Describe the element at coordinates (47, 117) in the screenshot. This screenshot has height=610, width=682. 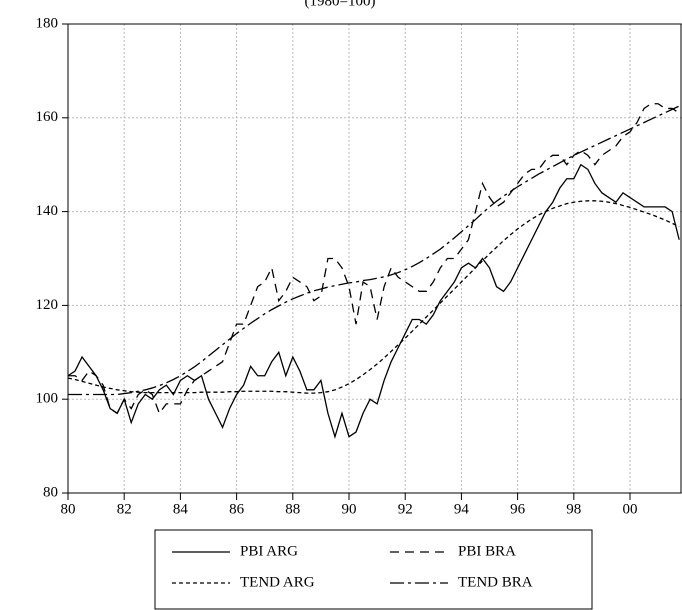
I see `y-tick-label: 160` at that location.